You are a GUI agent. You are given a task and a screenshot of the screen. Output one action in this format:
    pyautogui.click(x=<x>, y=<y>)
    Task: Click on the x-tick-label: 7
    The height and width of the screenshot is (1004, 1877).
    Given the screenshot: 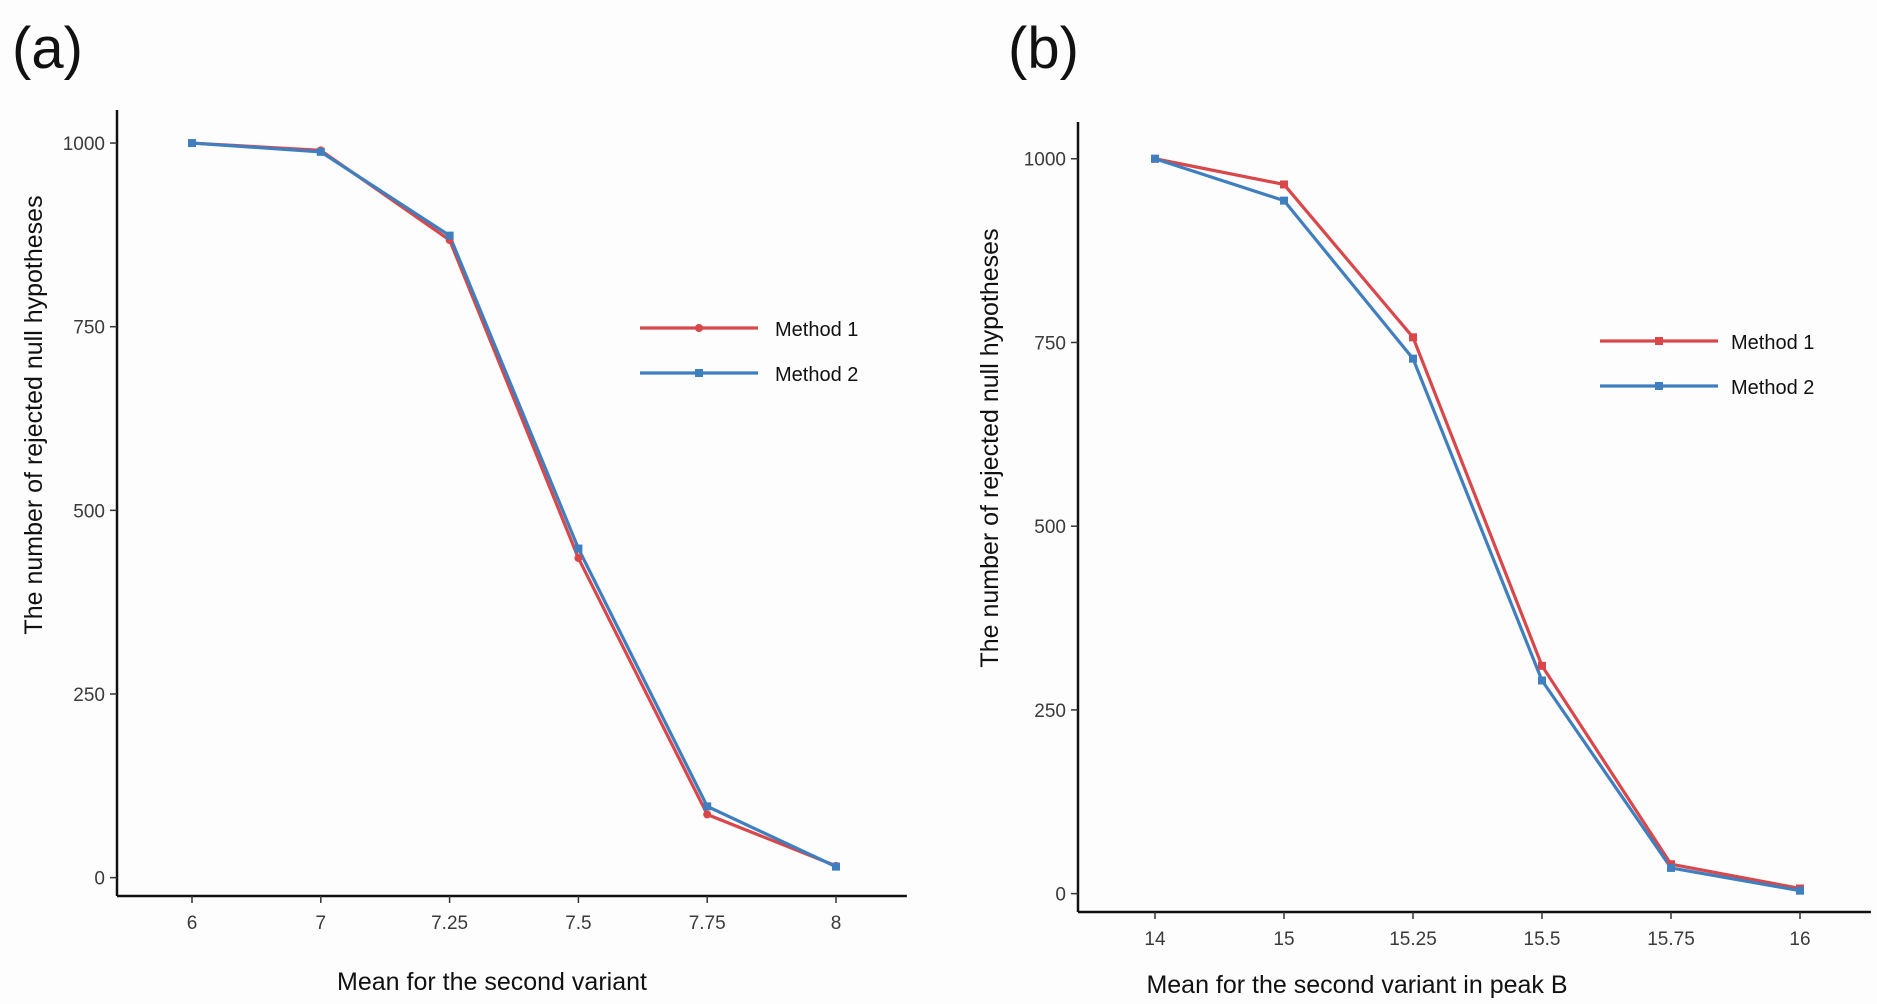 What is the action you would take?
    pyautogui.click(x=321, y=923)
    